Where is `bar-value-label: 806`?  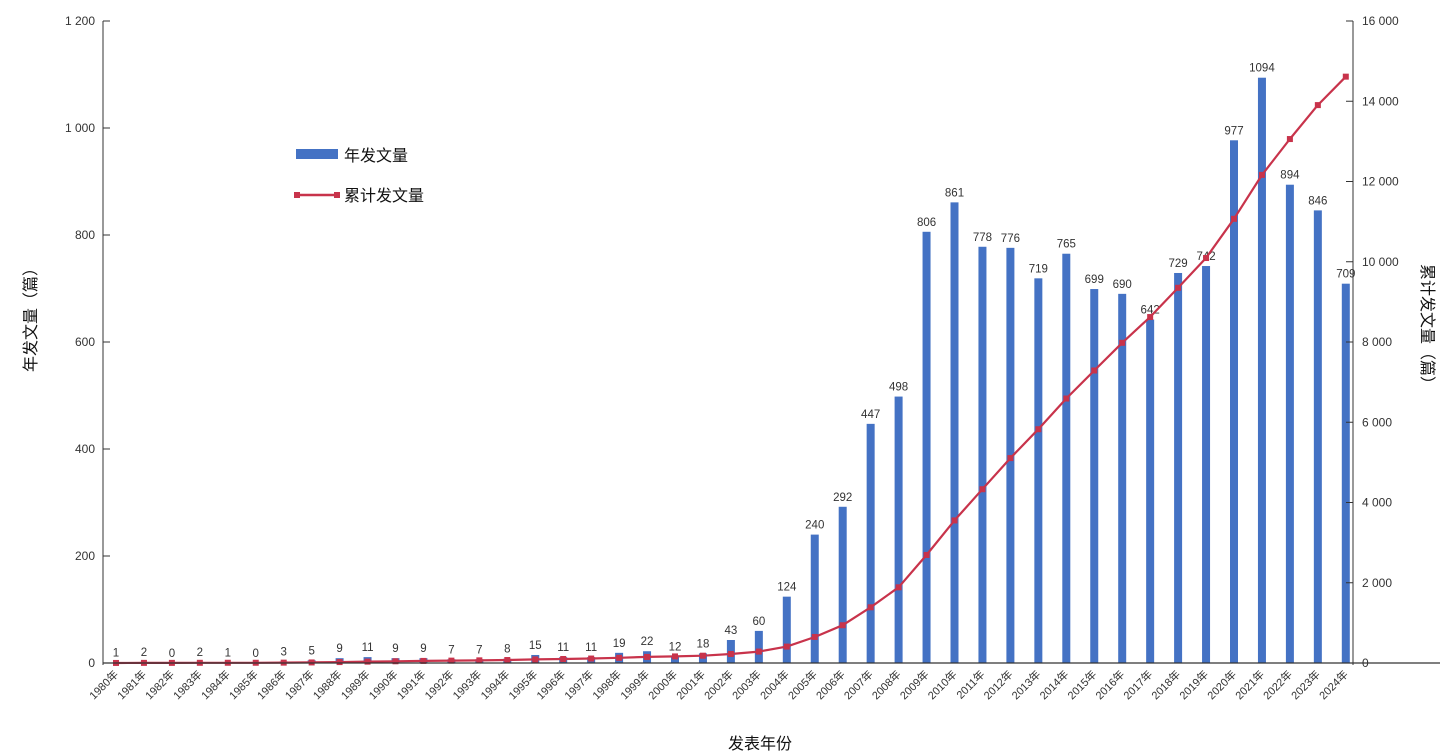
bar-value-label: 806 is located at coordinates (926, 223).